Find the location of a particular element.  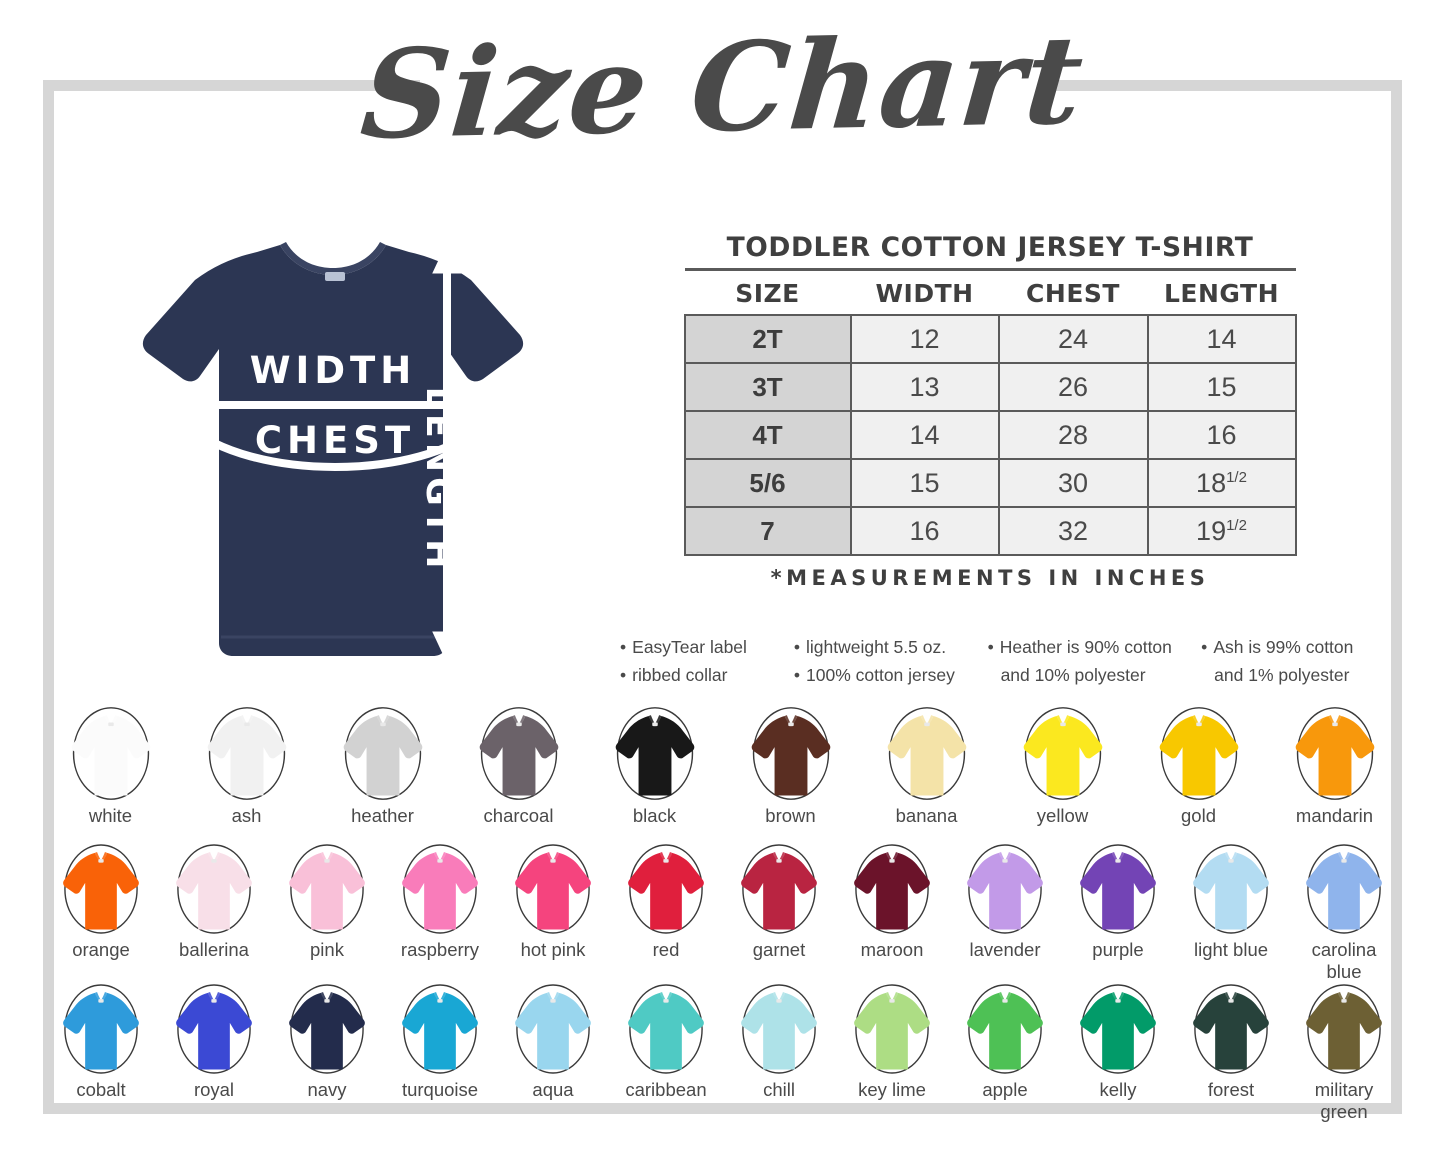

color-swatch: chill is located at coordinates (779, 1053).